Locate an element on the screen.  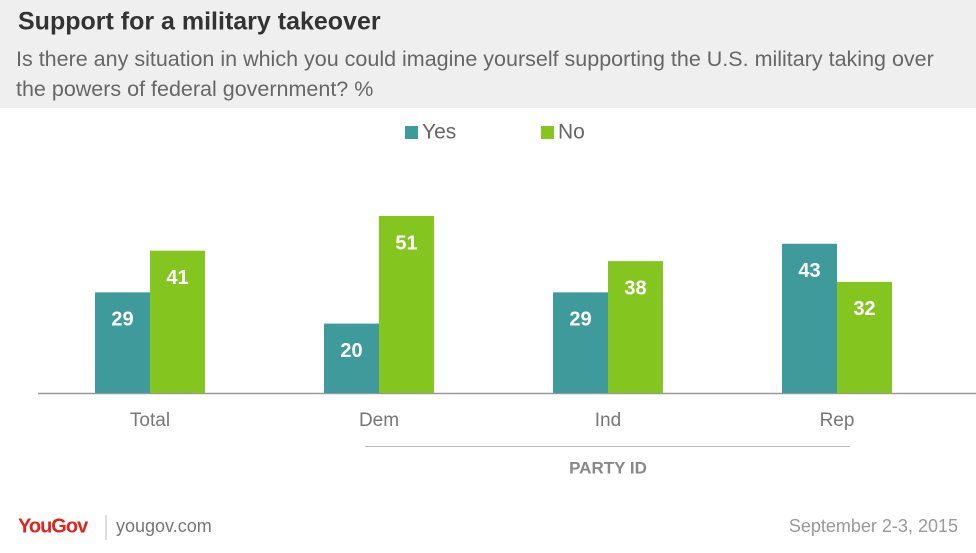
x-tick-label: Dem is located at coordinates (379, 420).